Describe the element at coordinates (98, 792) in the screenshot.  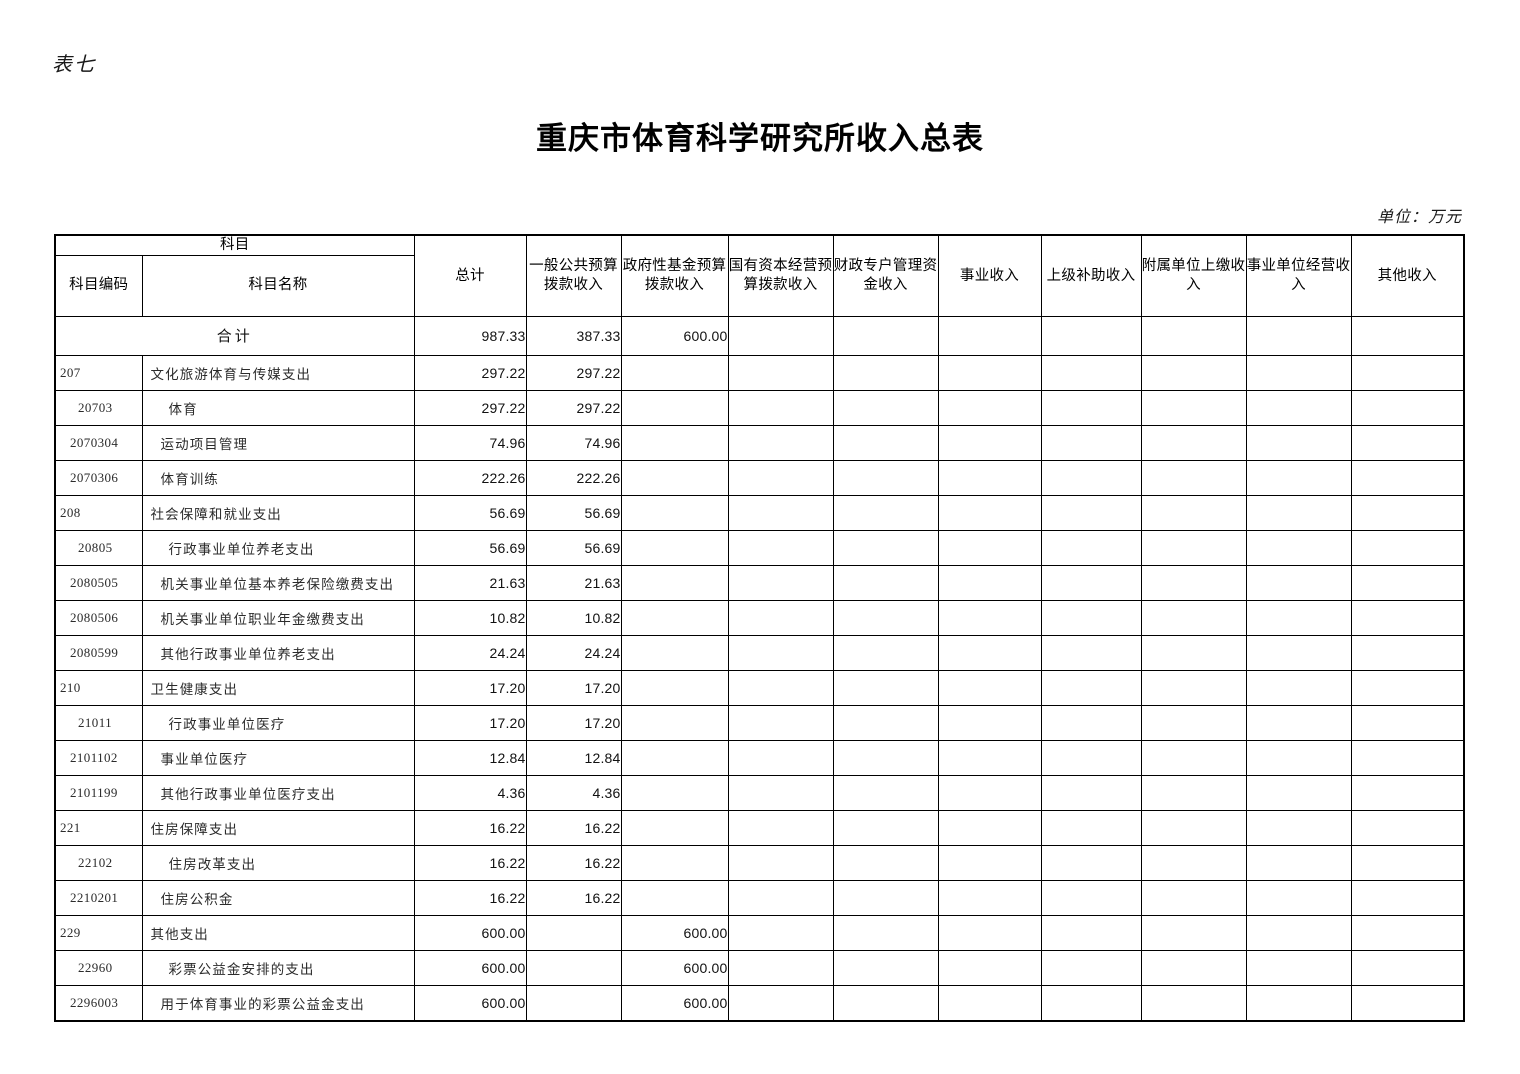
I see `cell-subject-code: 2101199` at that location.